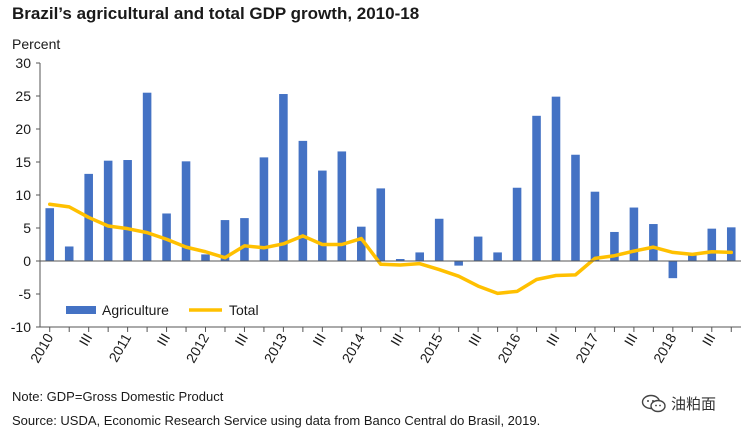  What do you see at coordinates (353, 347) in the screenshot?
I see `x-tick-label: 2014` at bounding box center [353, 347].